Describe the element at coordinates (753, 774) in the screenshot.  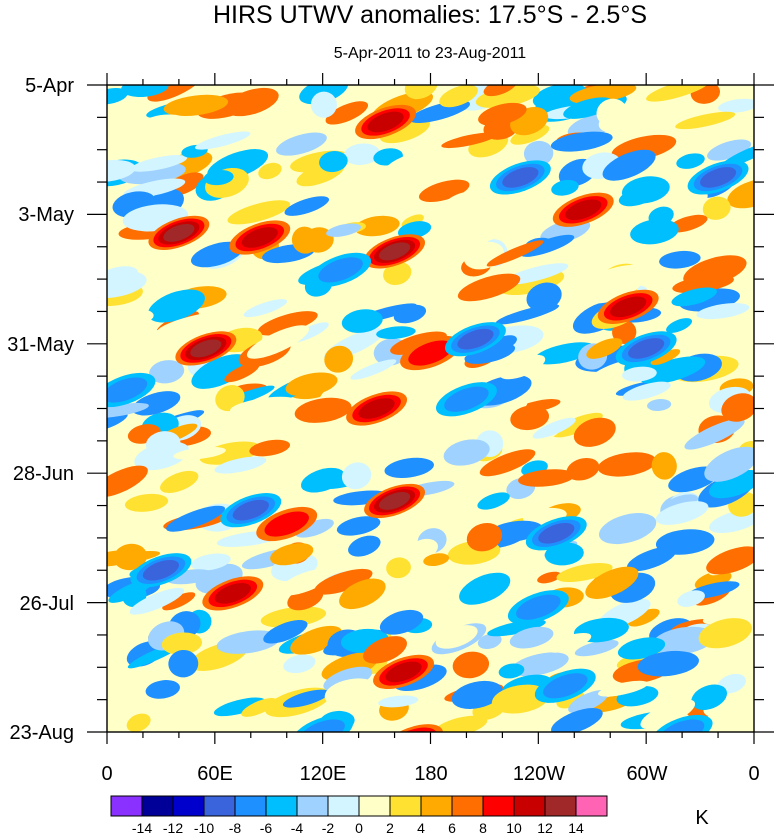
I see `x-tick-label: 0` at that location.